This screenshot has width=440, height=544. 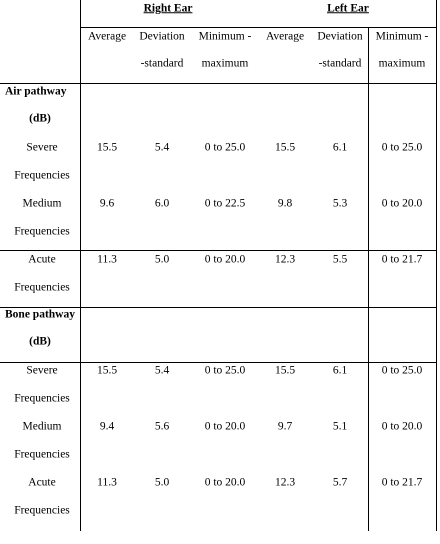 I want to click on cell: 9.7, so click(x=285, y=425).